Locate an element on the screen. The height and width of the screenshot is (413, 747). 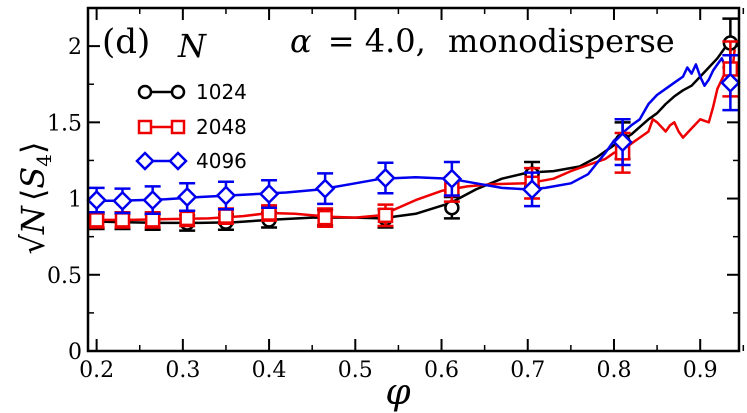
y-title-sub: 4 is located at coordinates (44, 160).